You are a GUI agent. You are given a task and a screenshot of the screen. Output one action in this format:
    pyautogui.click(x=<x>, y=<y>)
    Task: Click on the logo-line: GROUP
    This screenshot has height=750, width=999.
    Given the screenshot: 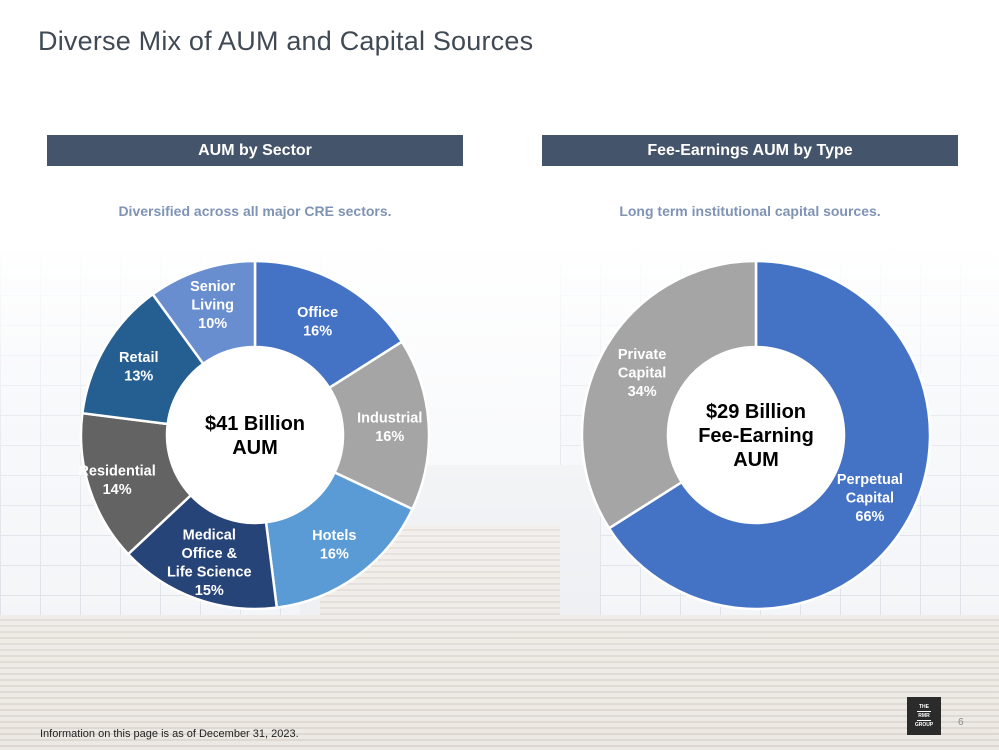 What is the action you would take?
    pyautogui.click(x=924, y=725)
    